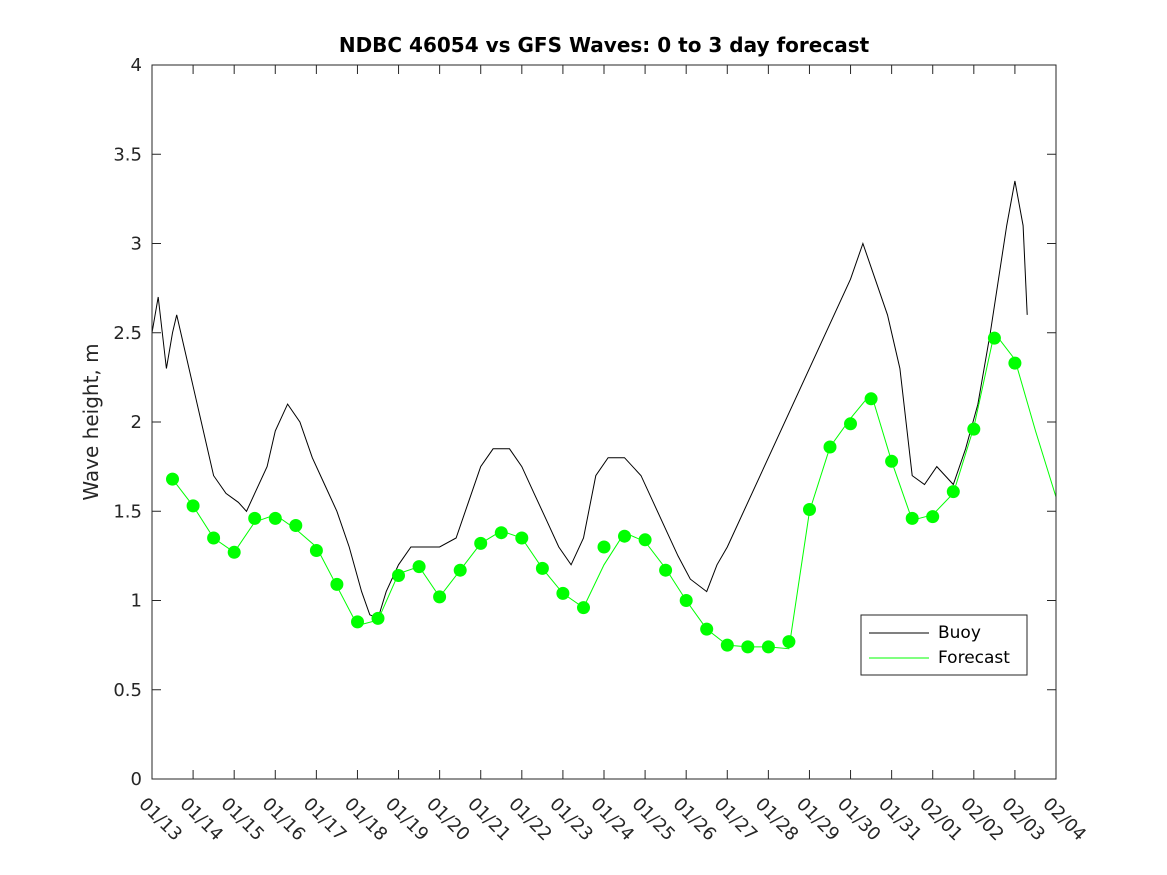 The image size is (1167, 875). Describe the element at coordinates (91, 421) in the screenshot. I see `y-axis-label: Wave height, m` at that location.